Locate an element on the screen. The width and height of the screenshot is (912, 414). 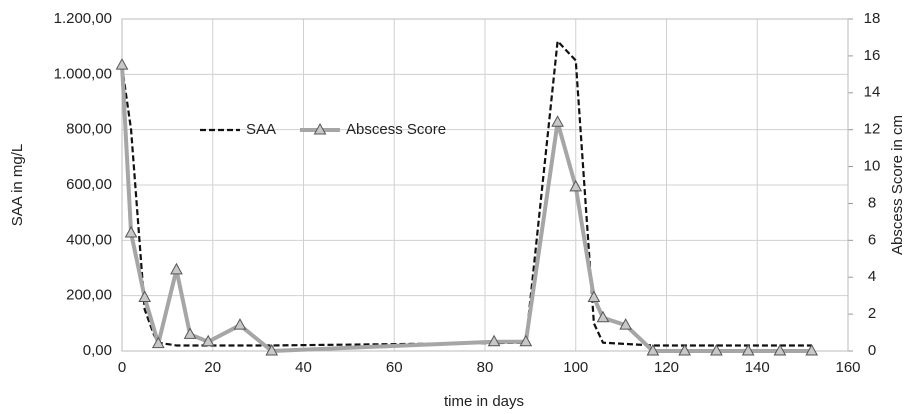
x-tick-label: 120 is located at coordinates (666, 367).